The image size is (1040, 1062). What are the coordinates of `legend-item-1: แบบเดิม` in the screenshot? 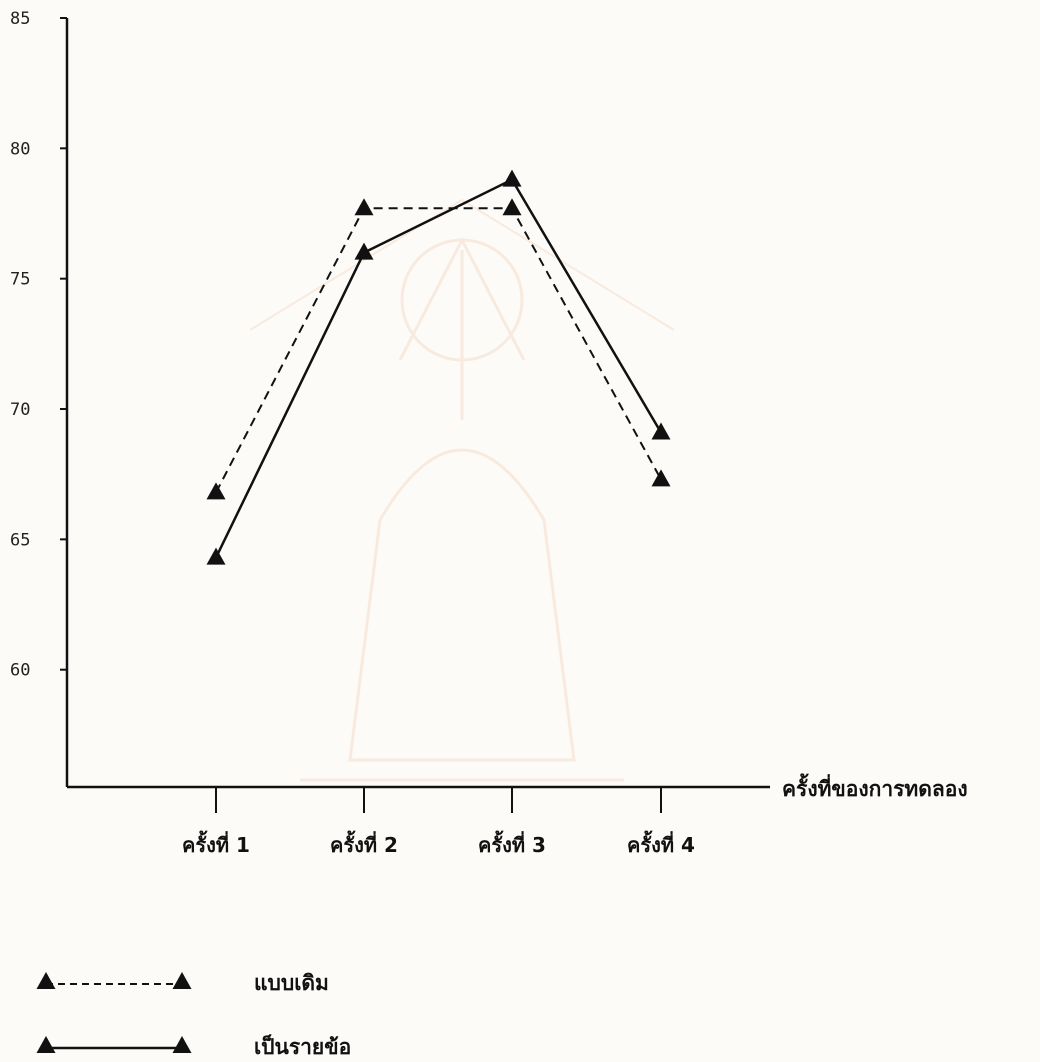 It's located at (182, 983).